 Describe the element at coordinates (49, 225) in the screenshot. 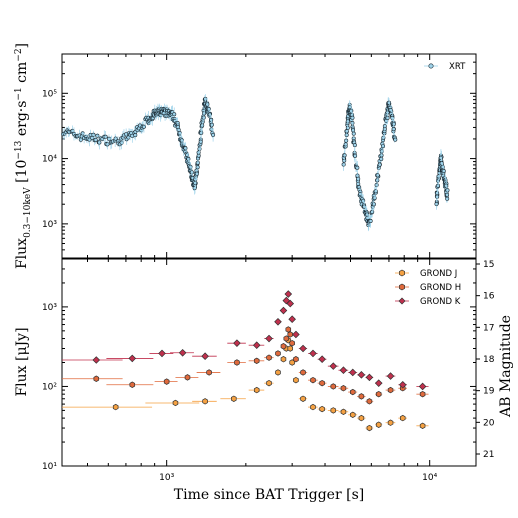

I see `top-ytick-label: 10³` at that location.